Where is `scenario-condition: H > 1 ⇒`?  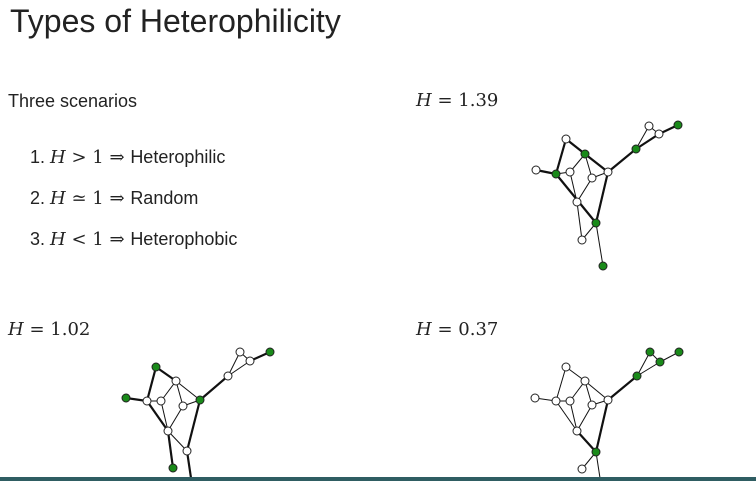
scenario-condition: H > 1 ⇒ is located at coordinates (87, 157).